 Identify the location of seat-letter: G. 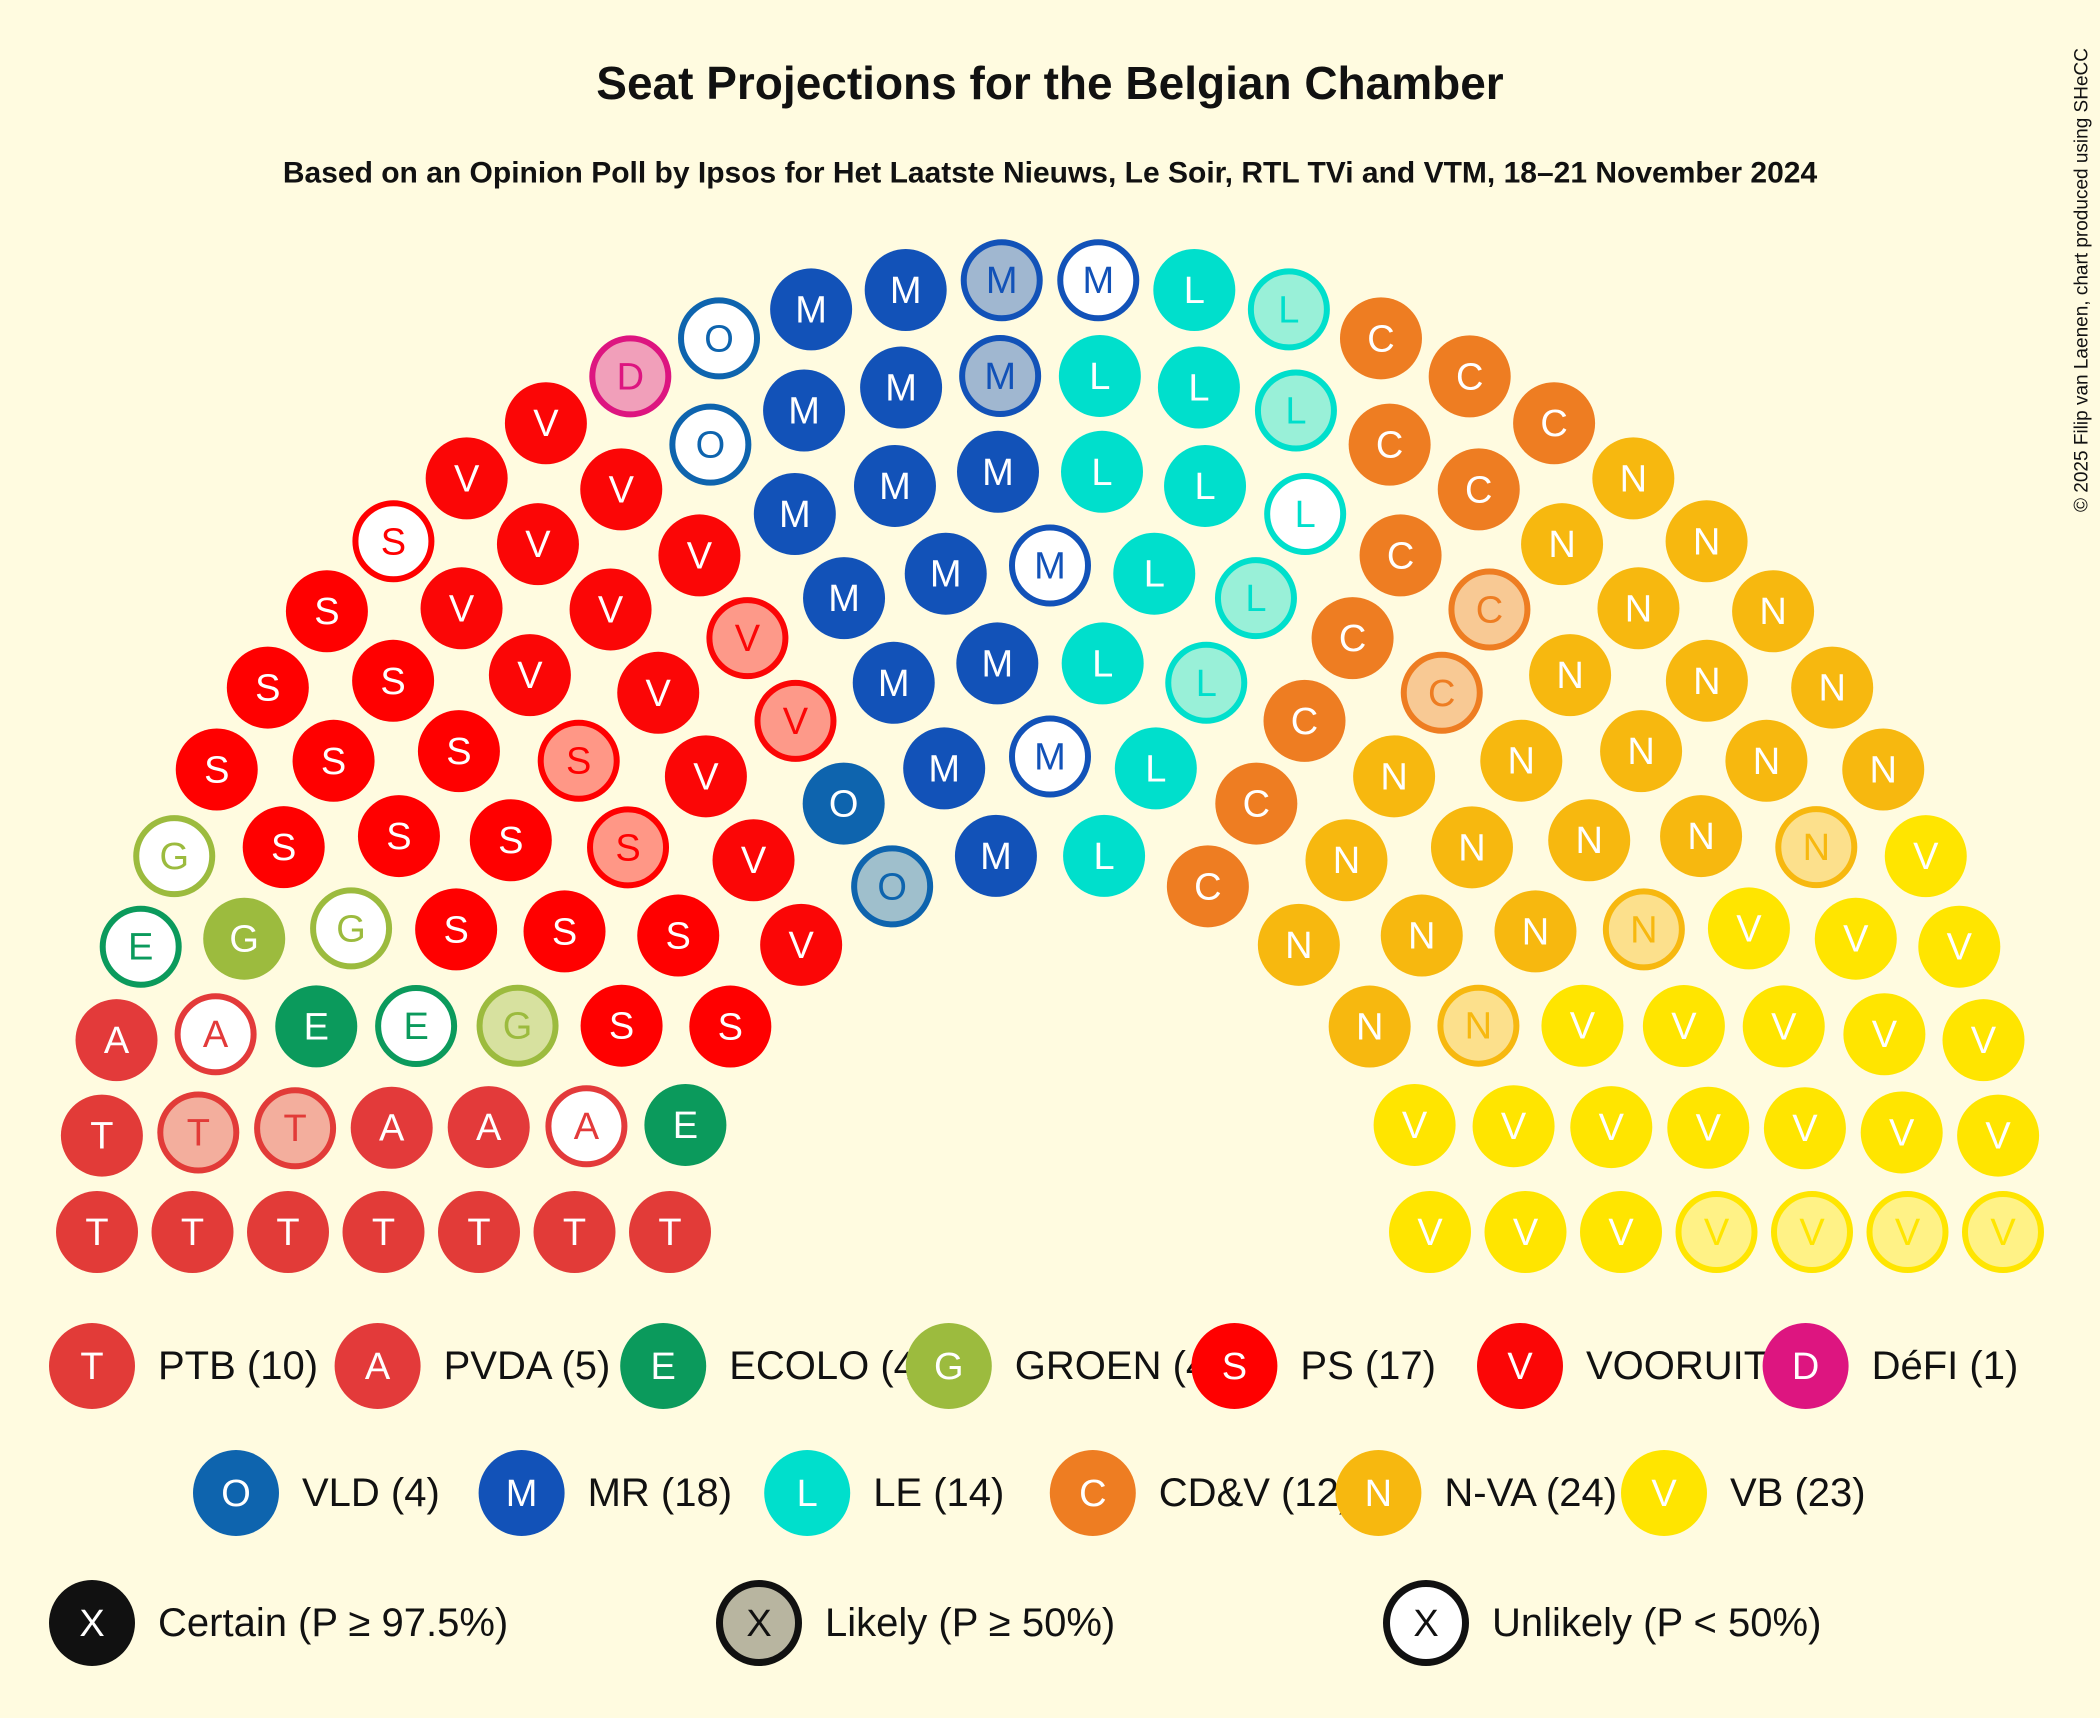
(174, 857).